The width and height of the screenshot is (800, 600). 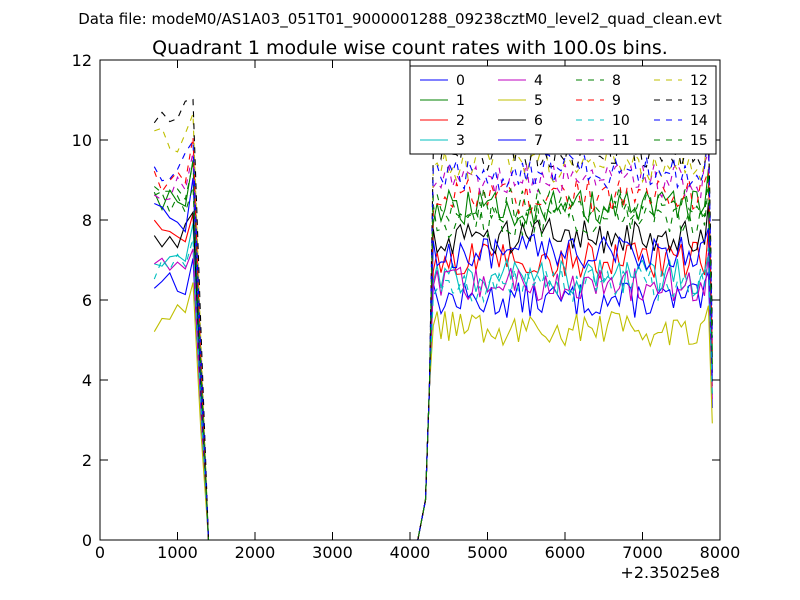 What do you see at coordinates (177, 552) in the screenshot?
I see `x-tick-label: 1000` at bounding box center [177, 552].